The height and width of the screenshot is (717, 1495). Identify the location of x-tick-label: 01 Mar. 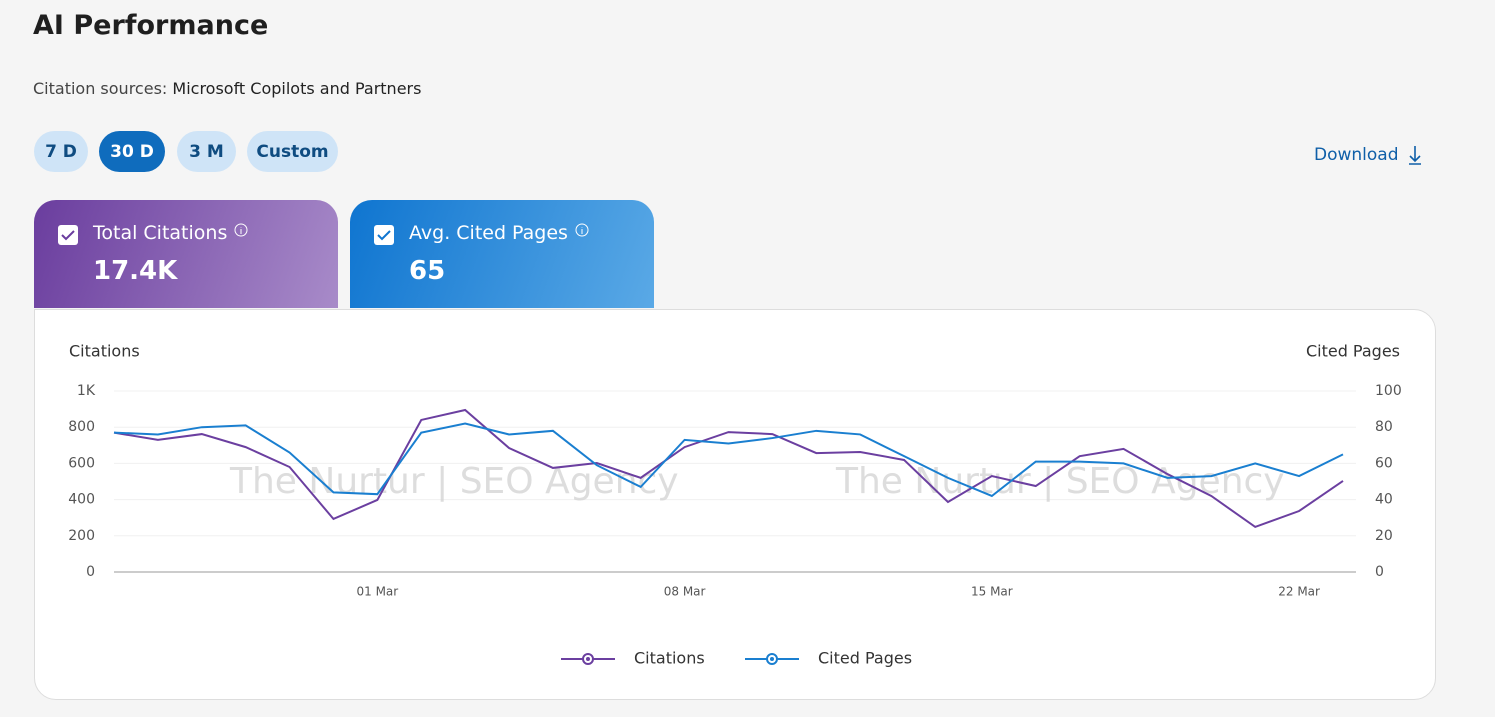
(377, 592).